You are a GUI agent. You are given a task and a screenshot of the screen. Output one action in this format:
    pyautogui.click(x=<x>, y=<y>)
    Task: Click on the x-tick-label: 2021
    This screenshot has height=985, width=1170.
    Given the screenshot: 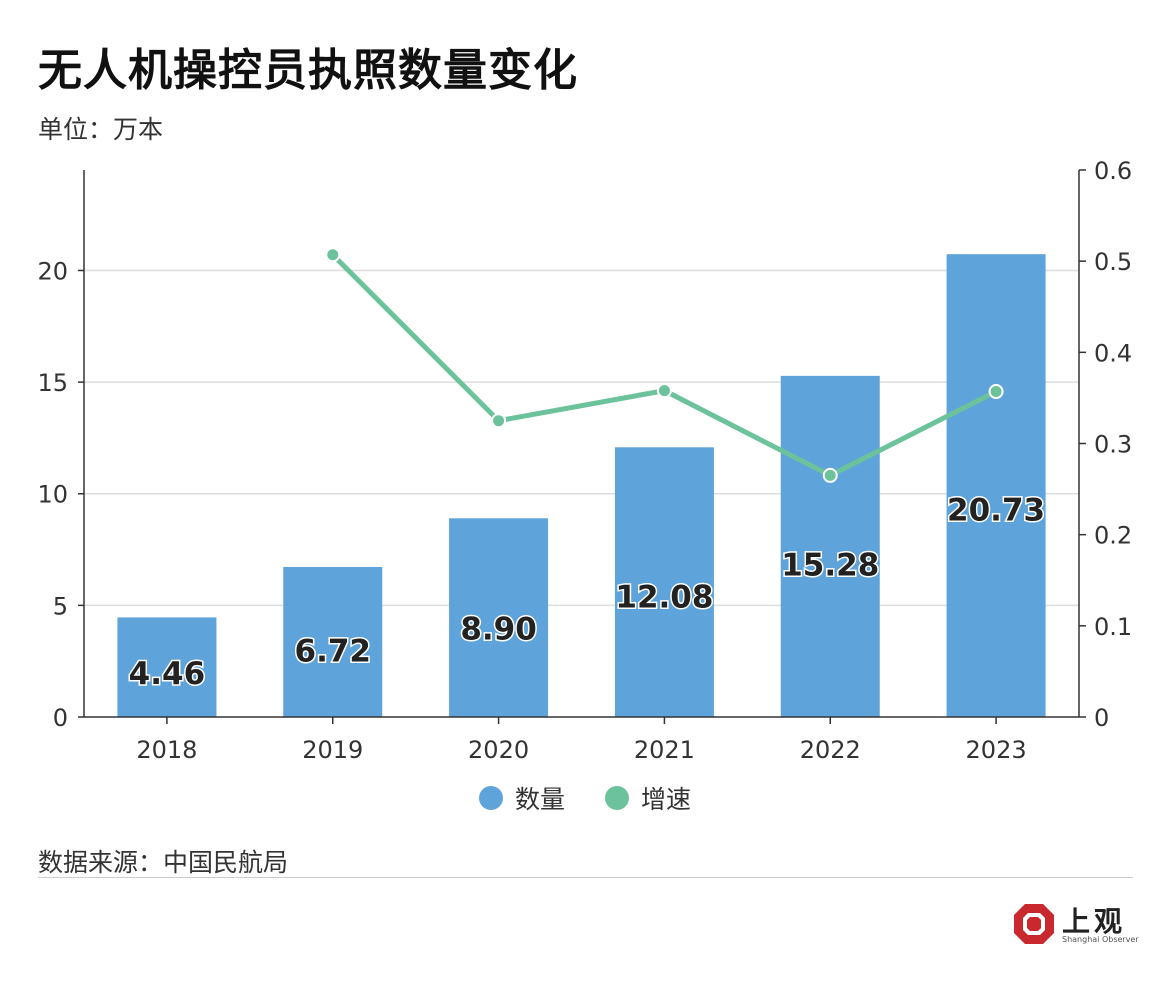 What is the action you would take?
    pyautogui.click(x=664, y=750)
    